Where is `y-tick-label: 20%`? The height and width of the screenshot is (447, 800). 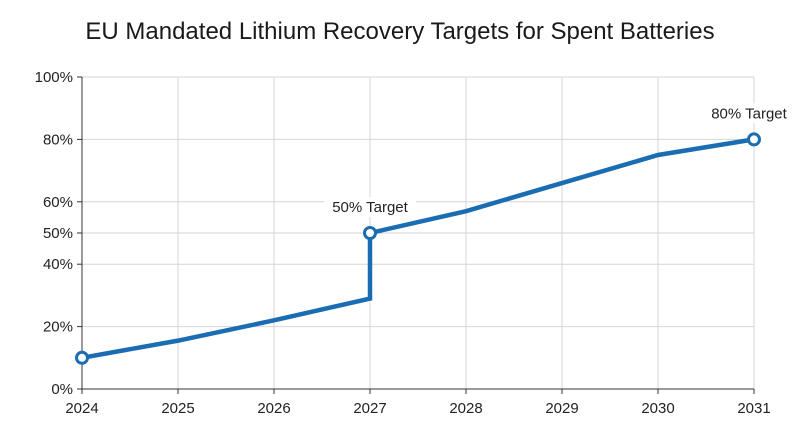 y-tick-label: 20% is located at coordinates (58, 327).